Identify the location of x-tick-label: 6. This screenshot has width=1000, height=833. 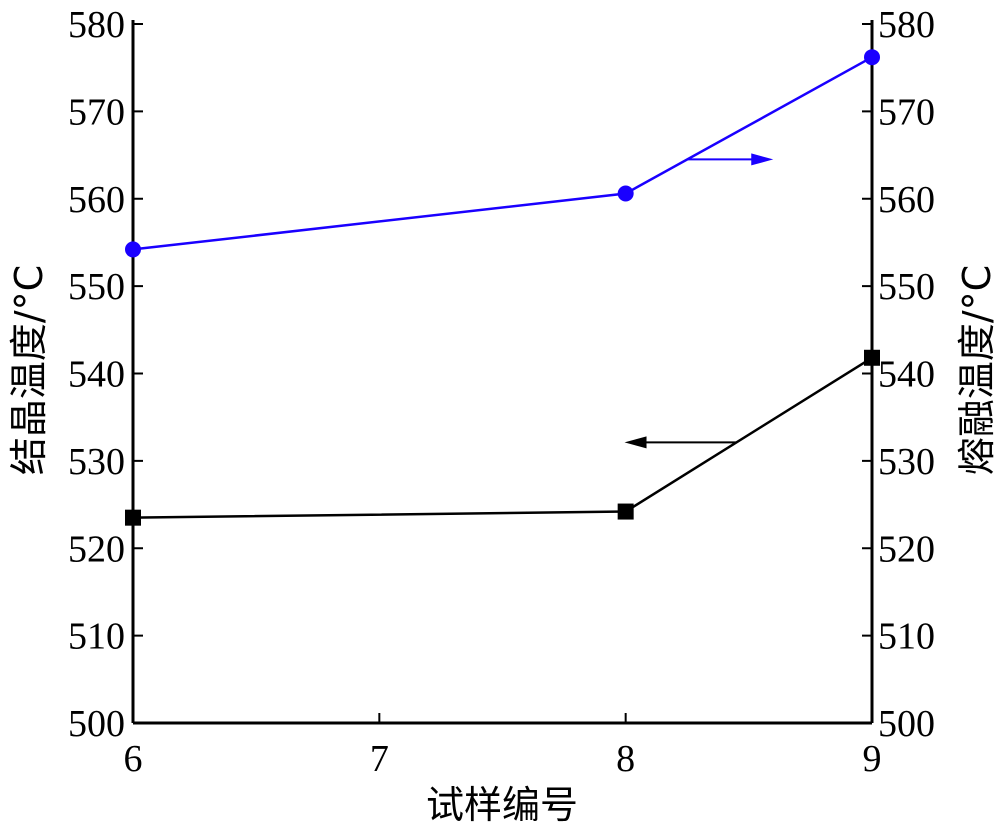
(133, 759).